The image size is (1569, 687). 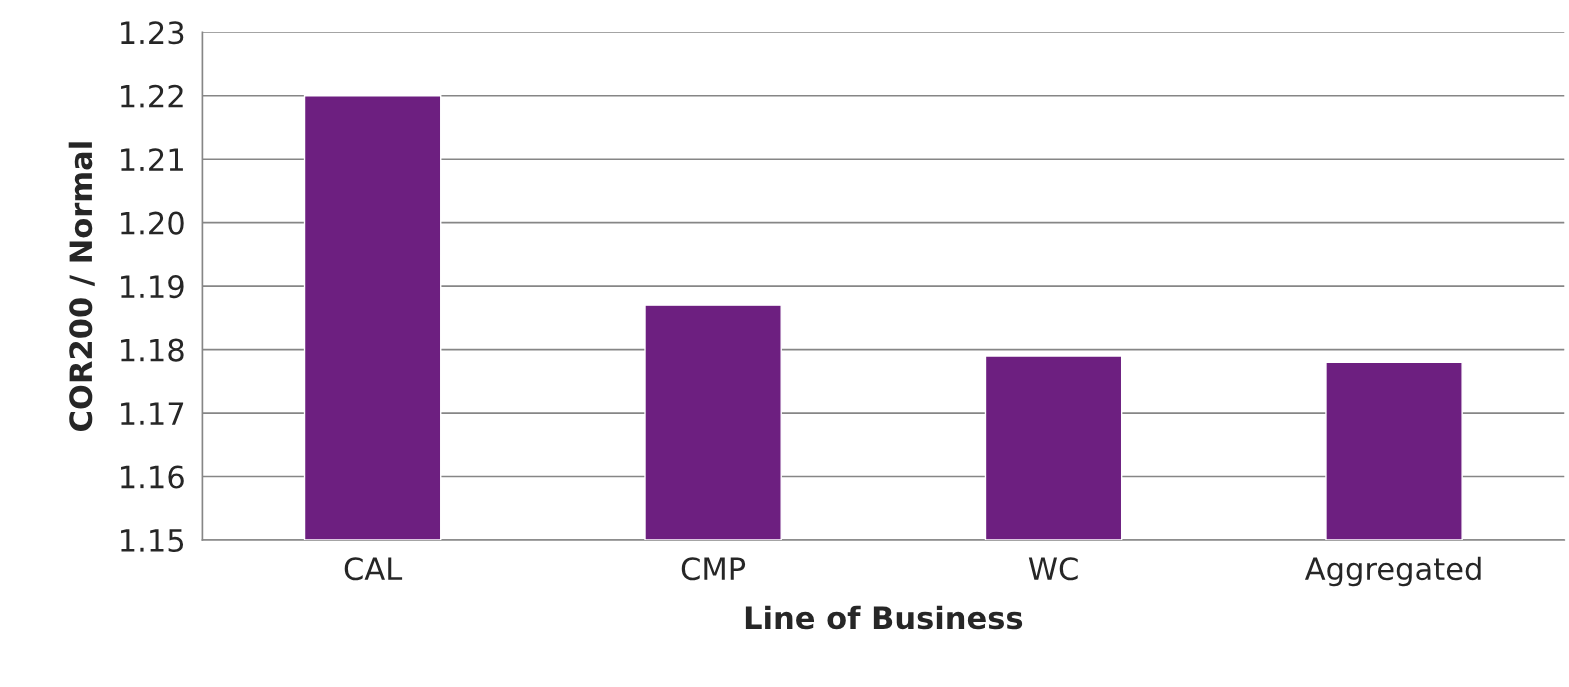 What do you see at coordinates (373, 569) in the screenshot?
I see `x-tick-label: CAL` at bounding box center [373, 569].